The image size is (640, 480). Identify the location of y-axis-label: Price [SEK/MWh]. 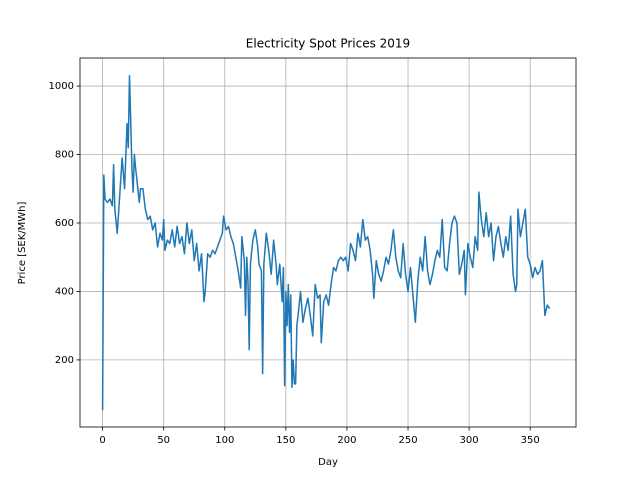
(22, 242).